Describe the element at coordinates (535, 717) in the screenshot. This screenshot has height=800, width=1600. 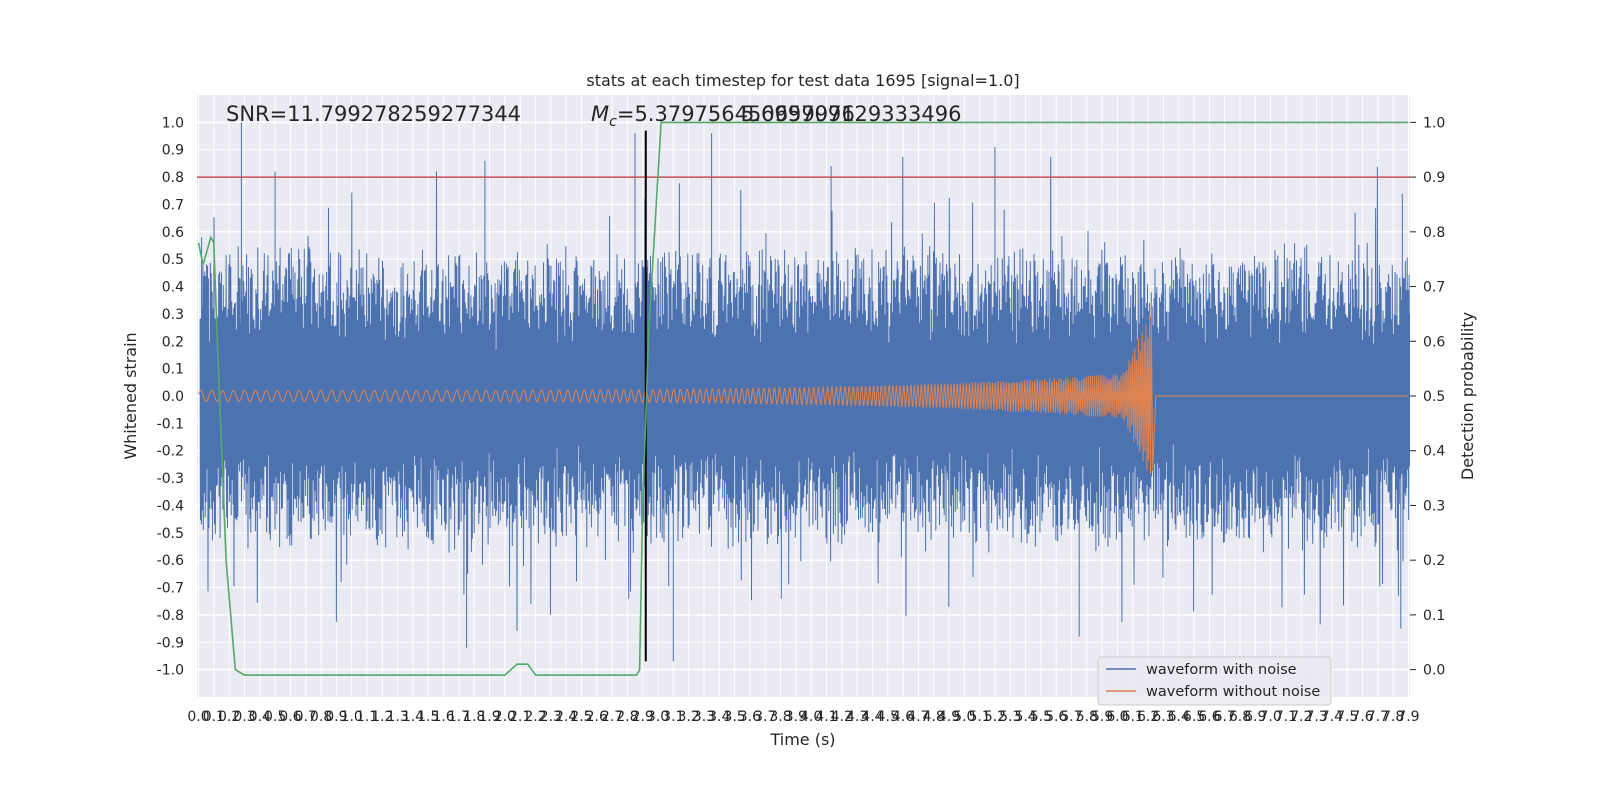
I see `x-tick-label: 2.2` at that location.